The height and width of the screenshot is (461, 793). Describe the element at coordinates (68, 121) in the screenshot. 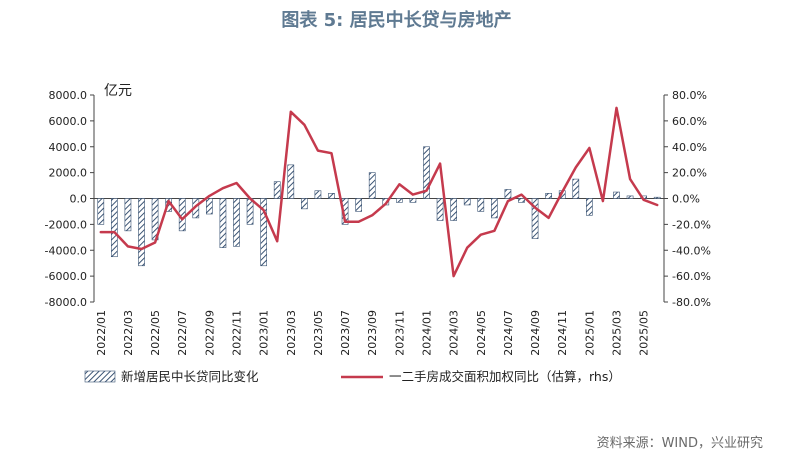

I see `left-tick-label: 6000.0` at that location.